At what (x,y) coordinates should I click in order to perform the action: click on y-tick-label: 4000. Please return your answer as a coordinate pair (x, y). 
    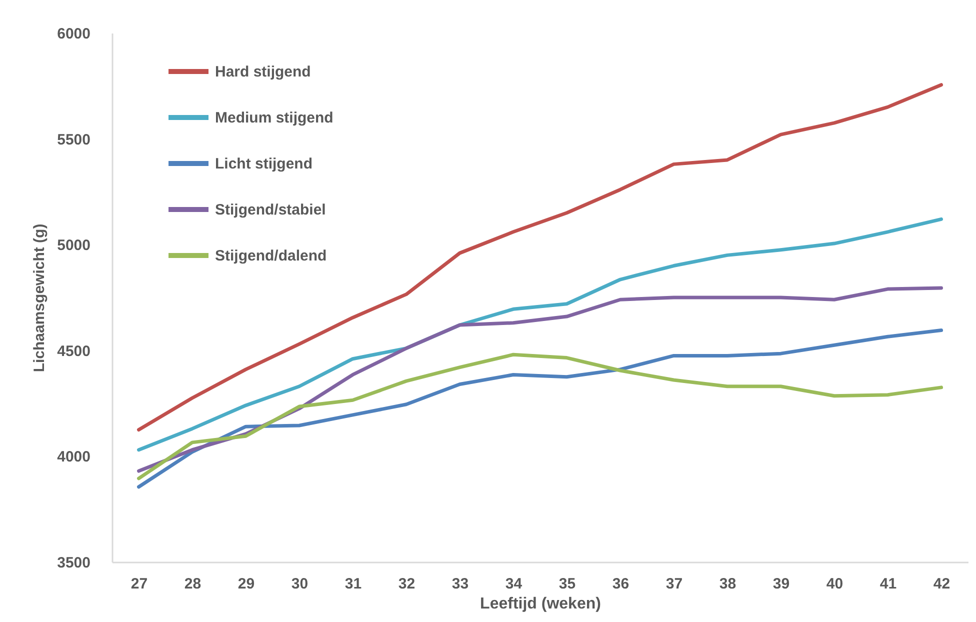
    Looking at the image, I should click on (73, 457).